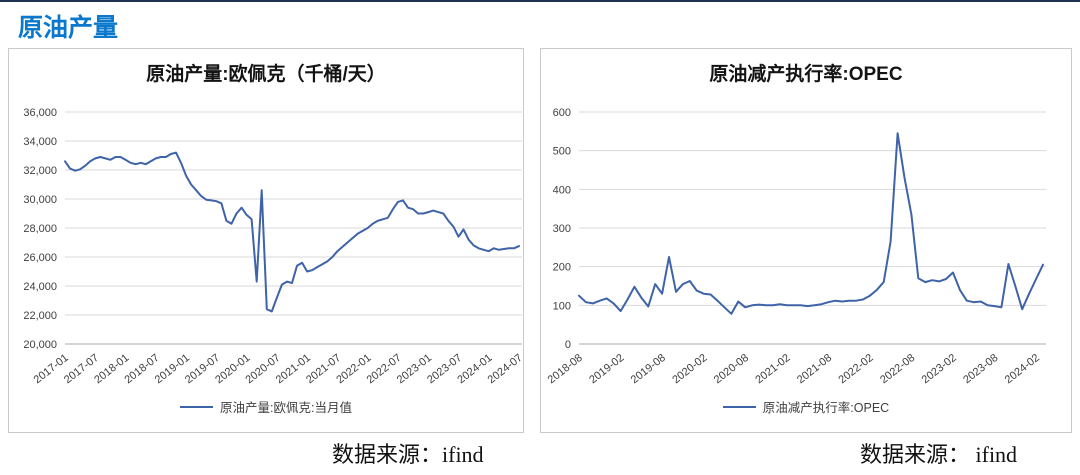 The height and width of the screenshot is (475, 1080). I want to click on y-tick-label: 24,000, so click(40, 287).